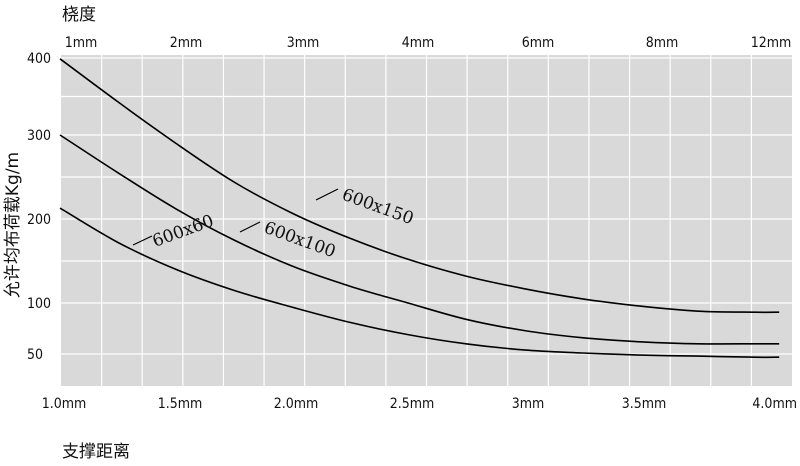  Describe the element at coordinates (35, 355) in the screenshot. I see `y-tick-label: 50` at that location.